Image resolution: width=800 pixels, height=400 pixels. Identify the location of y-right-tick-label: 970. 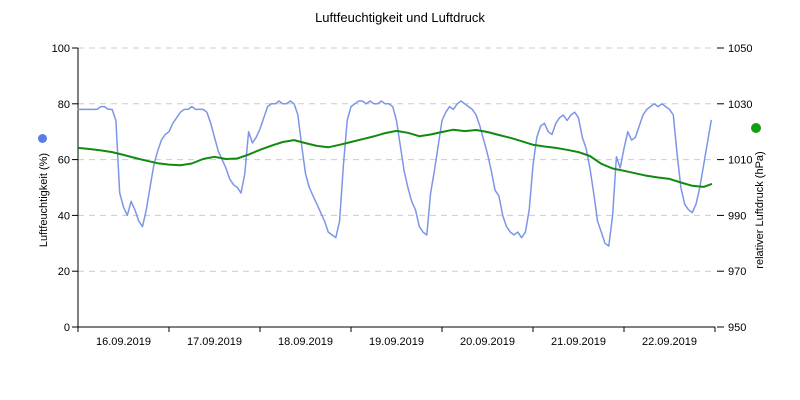
(737, 272).